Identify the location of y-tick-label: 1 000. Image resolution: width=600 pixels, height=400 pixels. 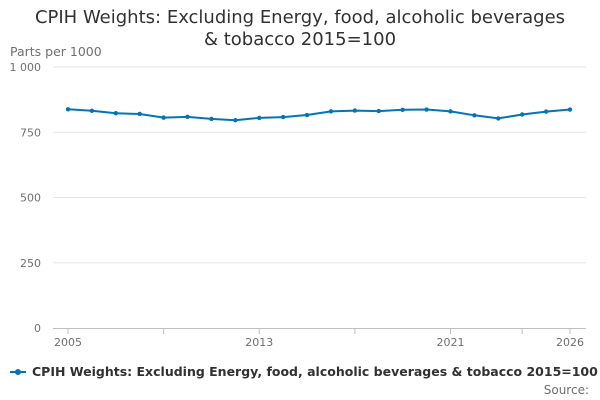
(26, 67).